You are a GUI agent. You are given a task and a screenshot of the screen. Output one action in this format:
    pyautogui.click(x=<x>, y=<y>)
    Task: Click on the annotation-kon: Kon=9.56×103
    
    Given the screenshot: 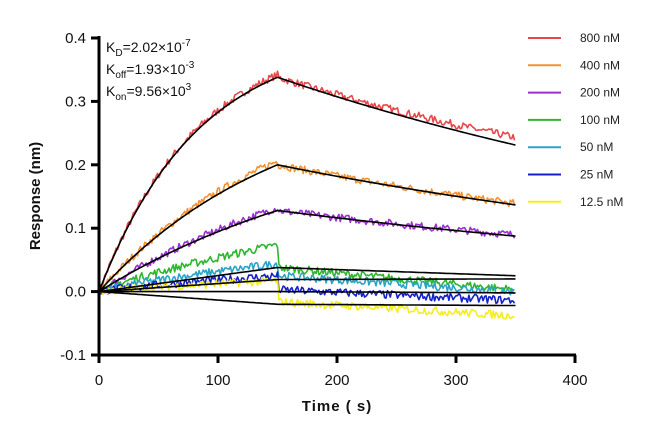 What is the action you would take?
    pyautogui.click(x=149, y=92)
    